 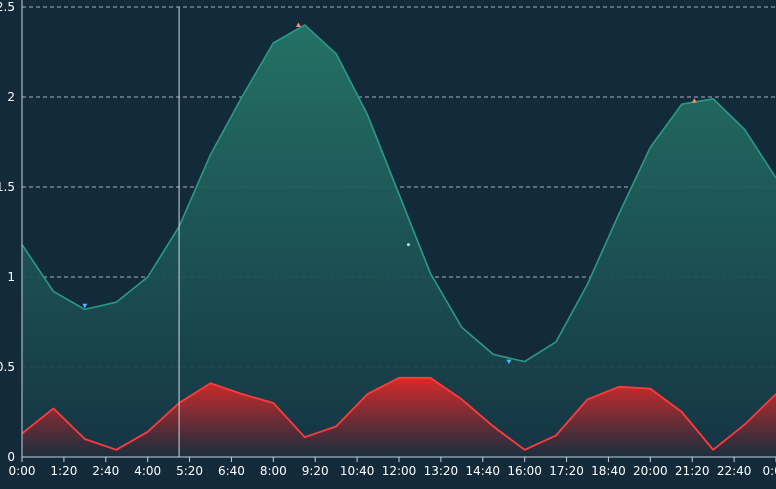 I want to click on x-tick-label: 16:00, so click(x=524, y=471).